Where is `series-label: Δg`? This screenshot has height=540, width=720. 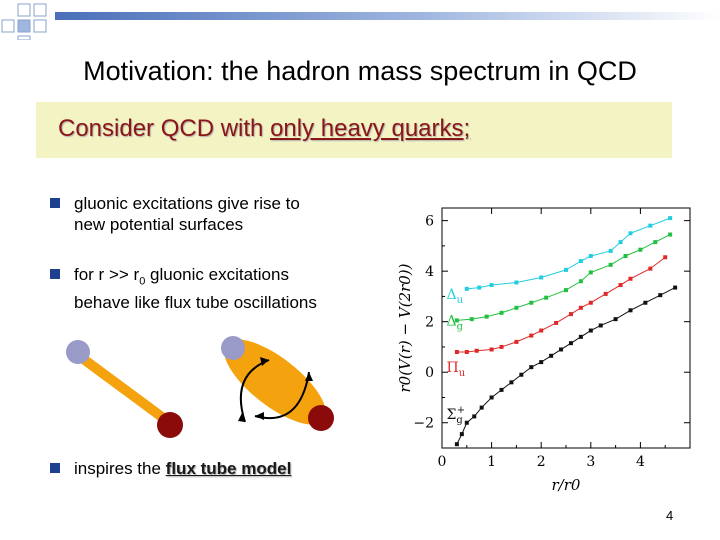
series-label: Δg is located at coordinates (454, 322).